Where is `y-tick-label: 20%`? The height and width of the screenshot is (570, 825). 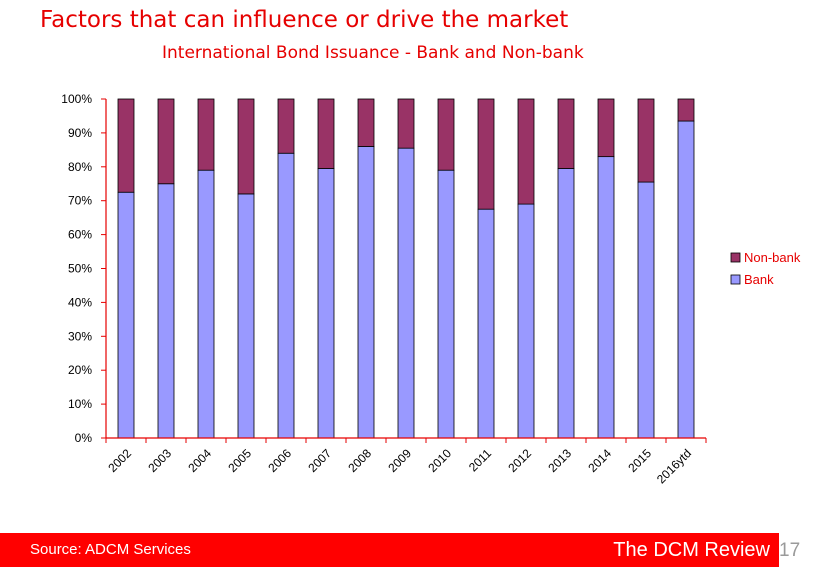 y-tick-label: 20% is located at coordinates (80, 370).